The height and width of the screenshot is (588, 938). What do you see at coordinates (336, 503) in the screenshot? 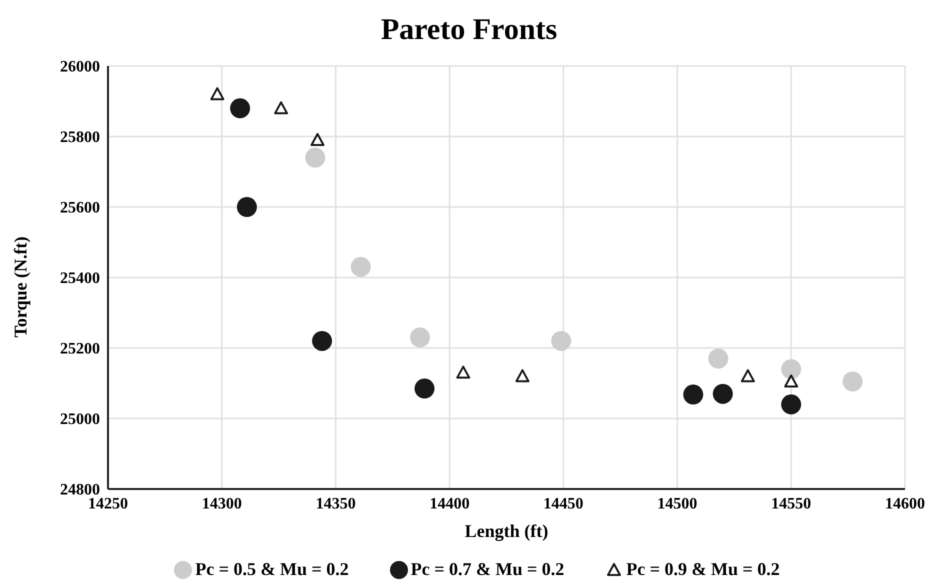
I see `x-tick-label: 14350` at bounding box center [336, 503].